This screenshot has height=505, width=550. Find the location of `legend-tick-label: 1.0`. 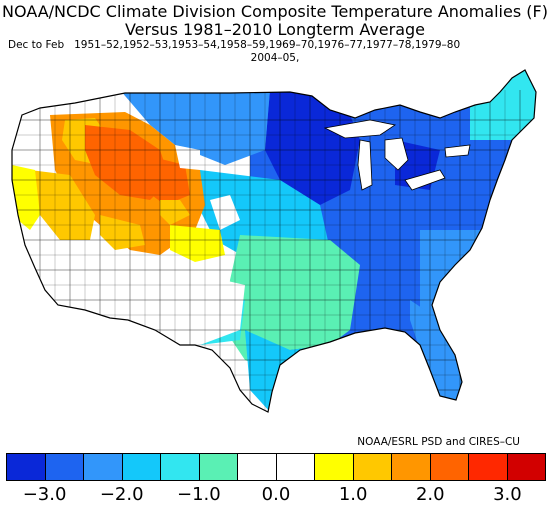

legend-tick-label: 1.0 is located at coordinates (353, 494).